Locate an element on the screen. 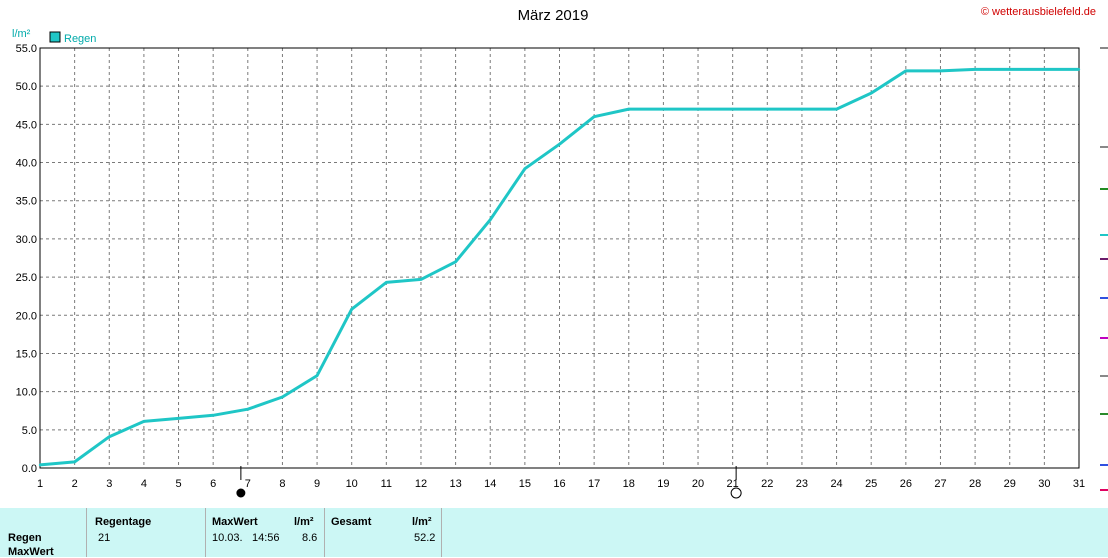  stats-header-gesamt: Gesamt is located at coordinates (351, 522).